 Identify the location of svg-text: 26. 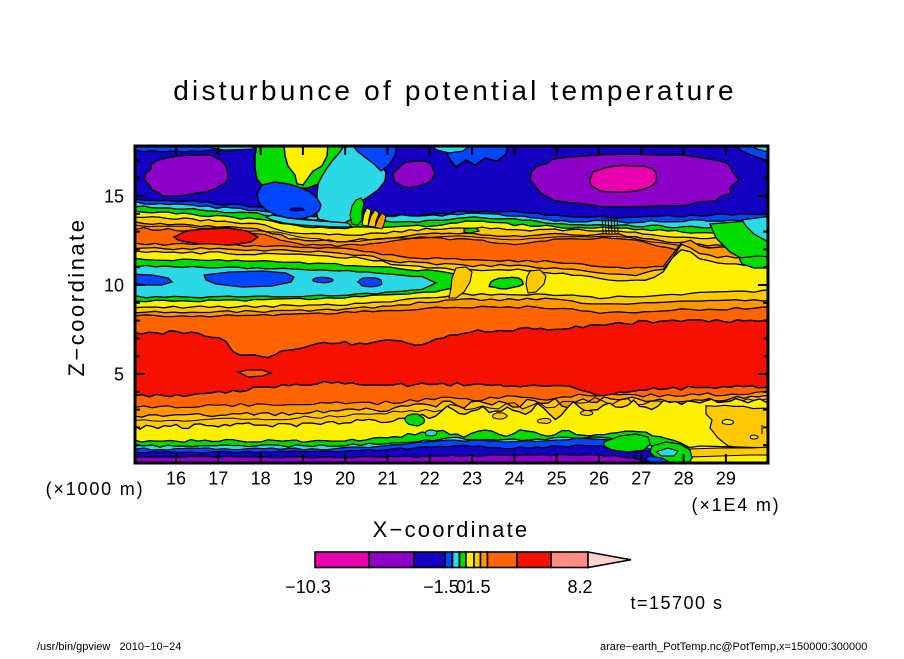
(599, 479).